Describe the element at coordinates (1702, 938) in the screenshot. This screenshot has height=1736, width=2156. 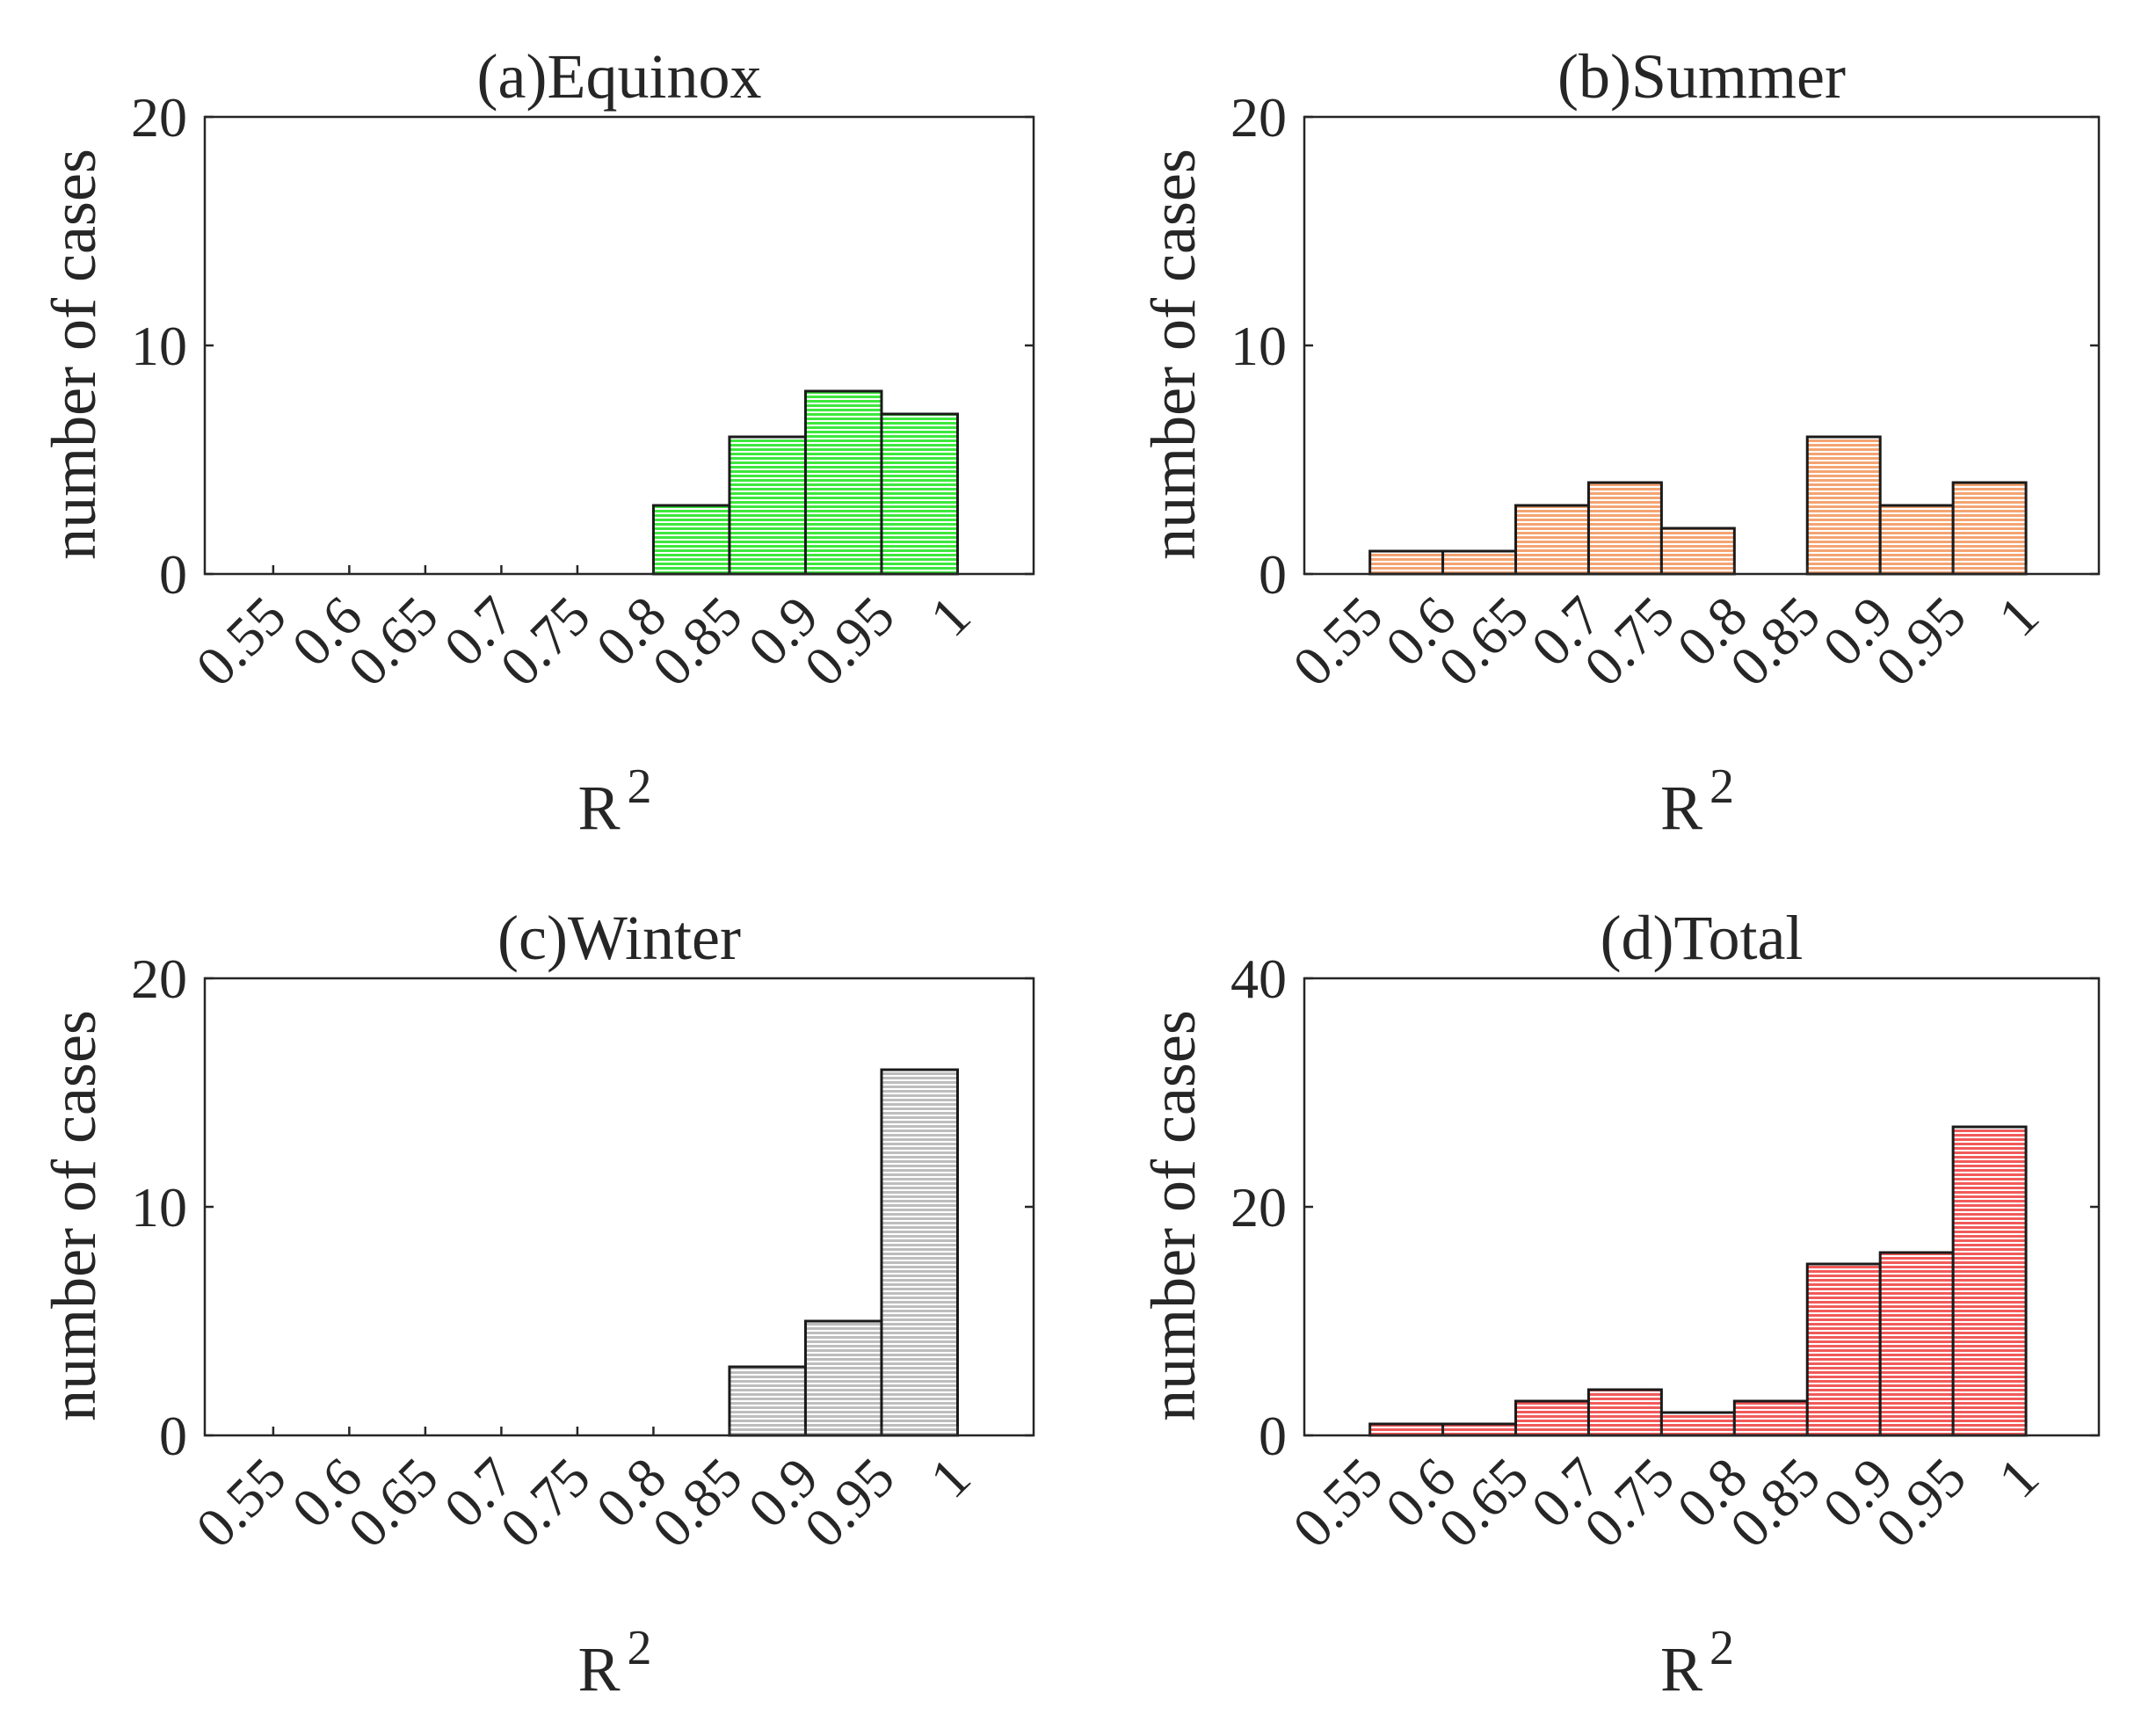
I see `chart-title: (d)Total` at that location.